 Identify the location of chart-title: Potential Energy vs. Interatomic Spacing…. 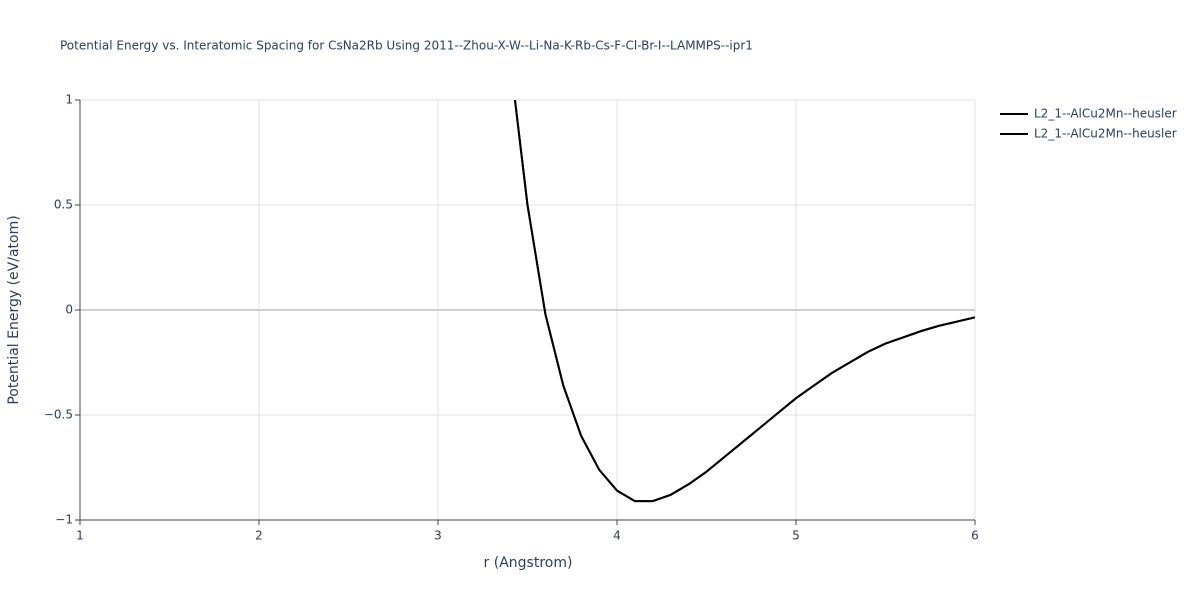
(406, 46).